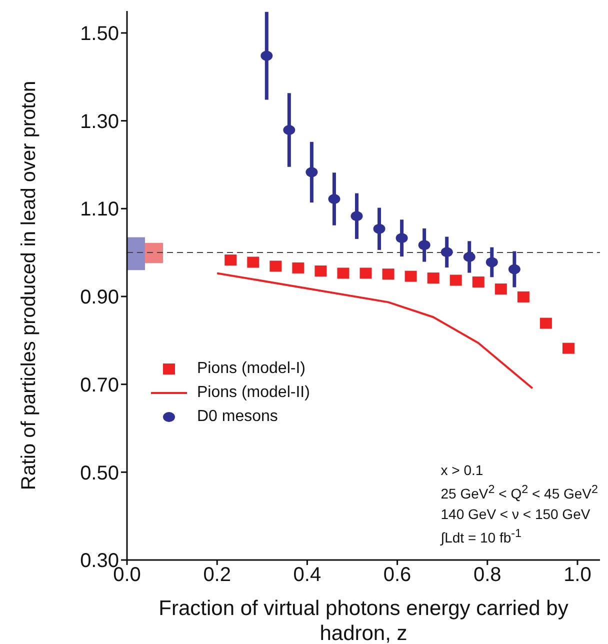 The height and width of the screenshot is (644, 608). I want to click on y-tick-label: 1.10, so click(99, 209).